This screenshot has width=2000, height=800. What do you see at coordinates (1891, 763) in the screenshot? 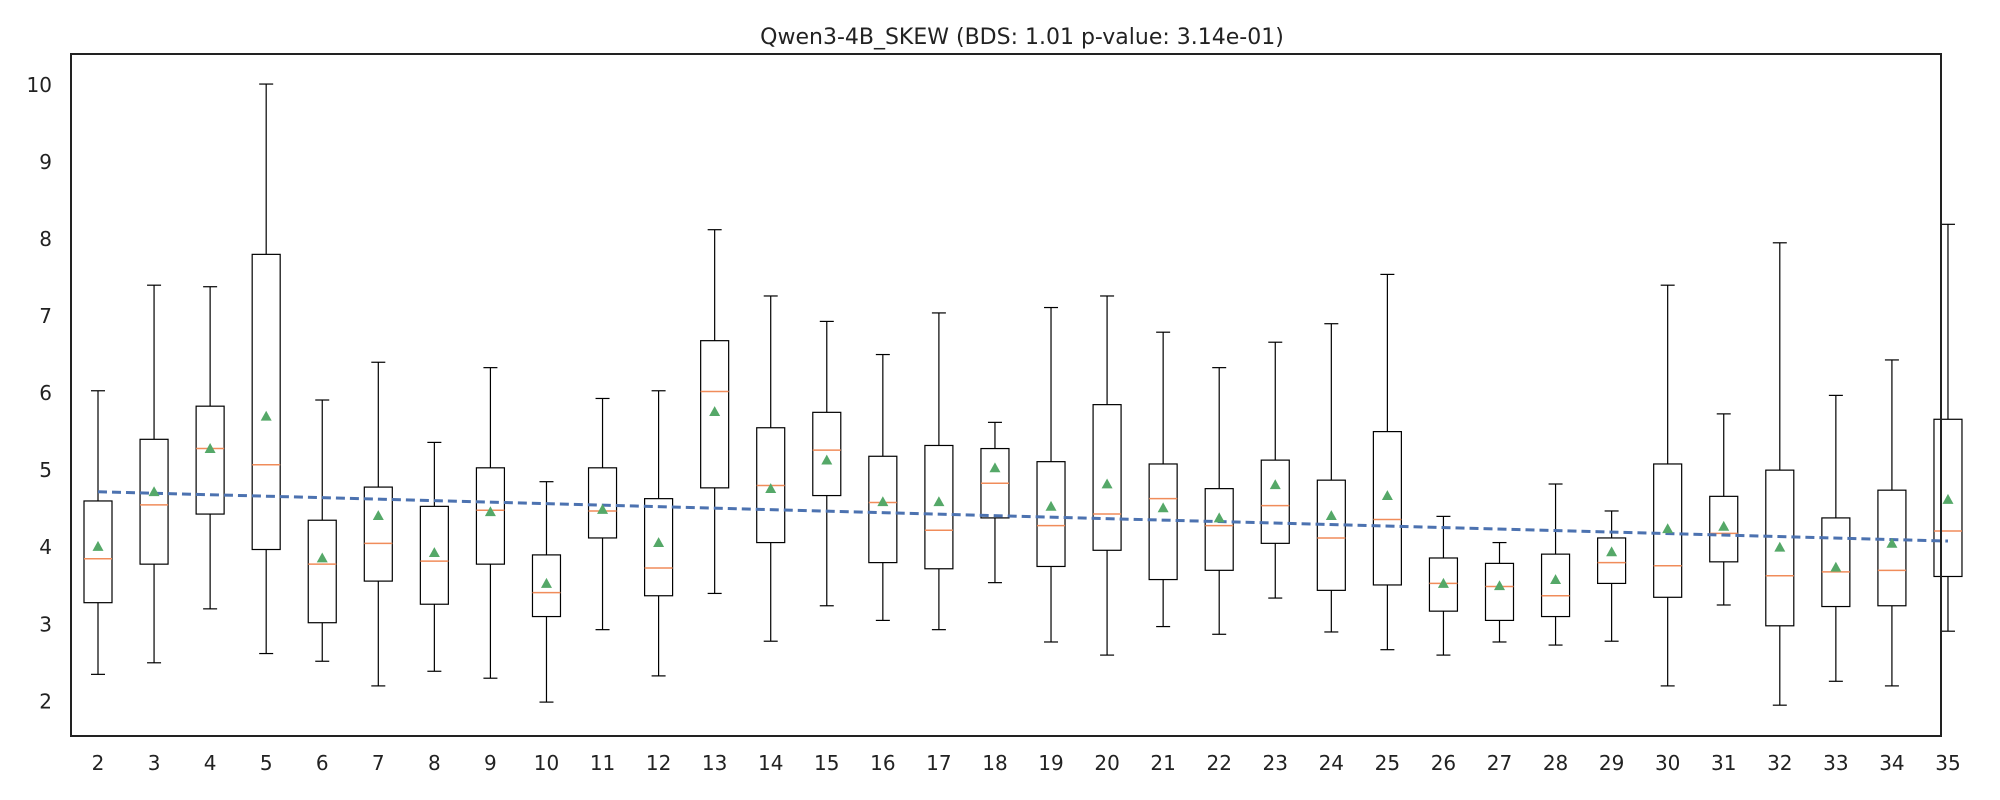
I see `x-tick-label: 34` at bounding box center [1891, 763].